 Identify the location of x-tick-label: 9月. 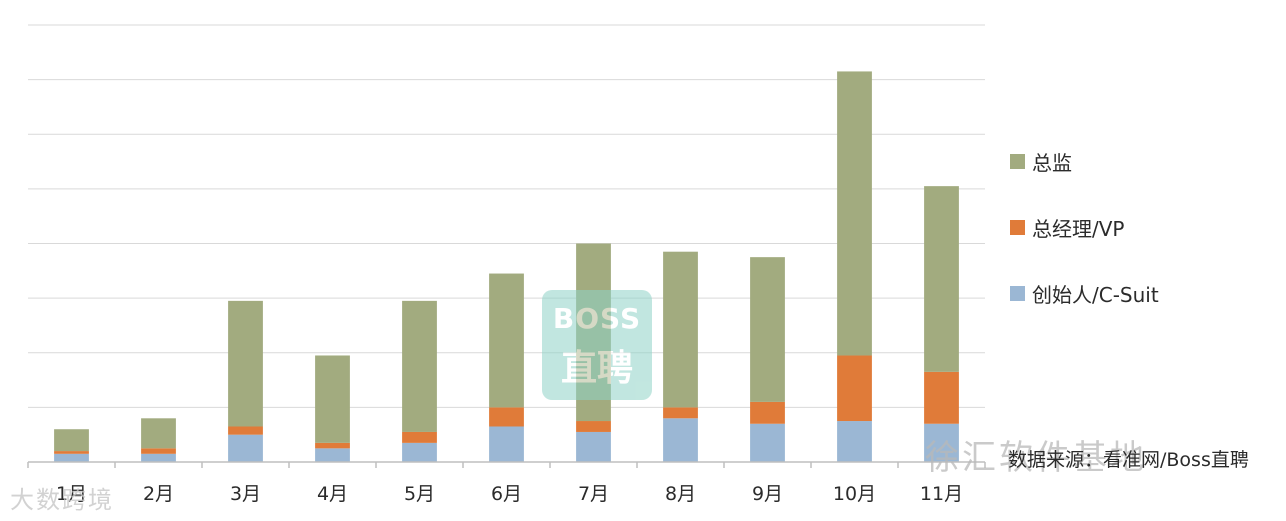
(767, 494).